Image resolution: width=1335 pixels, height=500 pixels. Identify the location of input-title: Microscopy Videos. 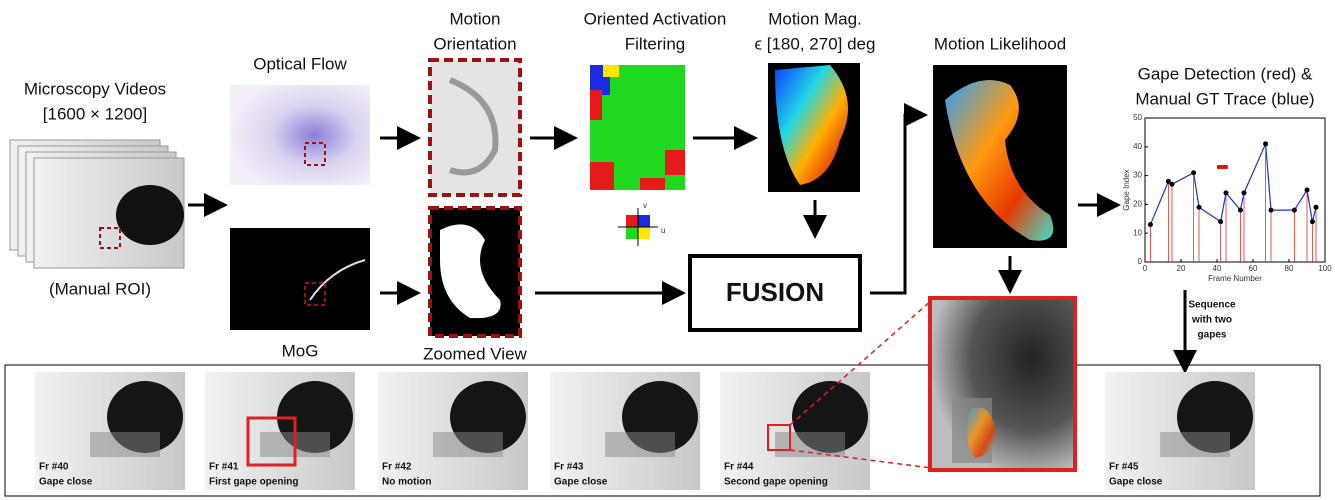
(95, 88).